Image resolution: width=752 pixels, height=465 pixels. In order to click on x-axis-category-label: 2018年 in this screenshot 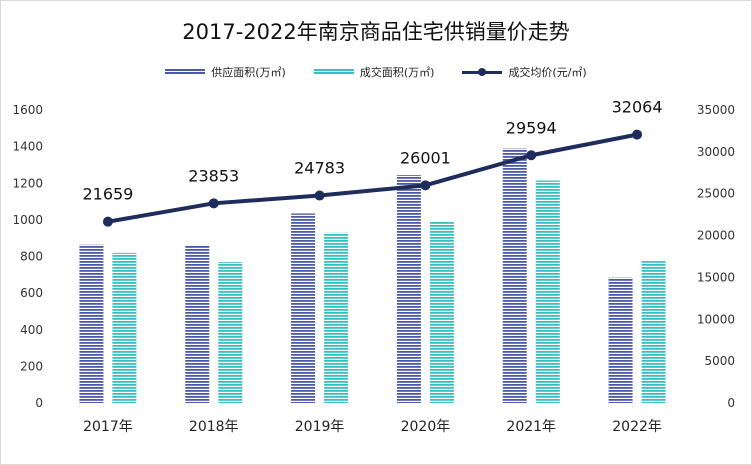, I will do `click(214, 427)`.